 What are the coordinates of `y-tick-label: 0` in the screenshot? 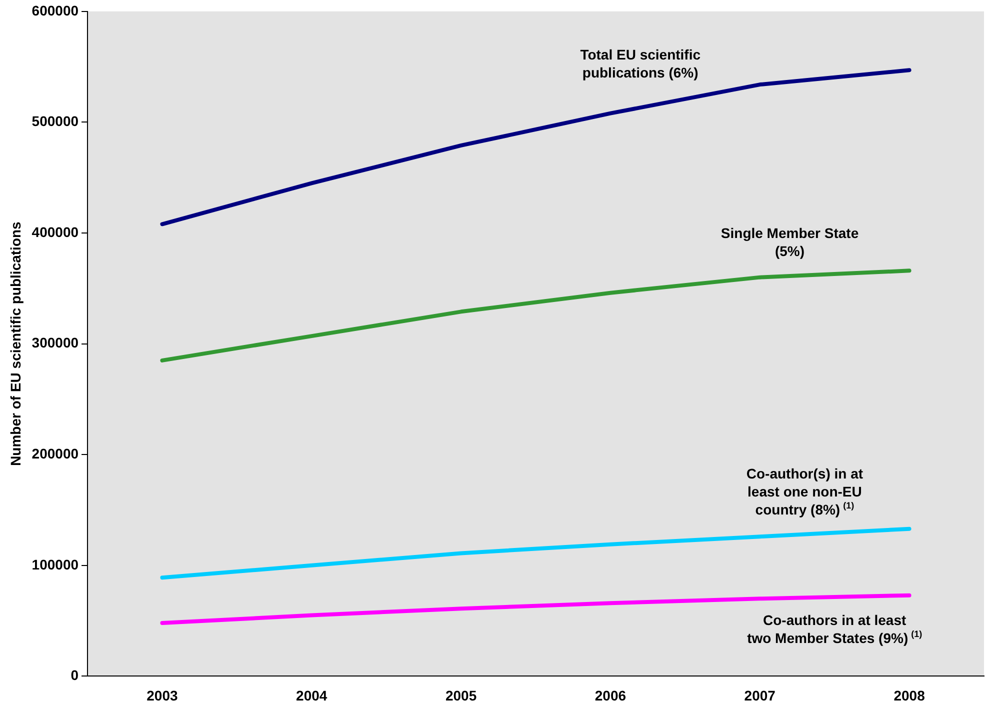 It's located at (74, 675).